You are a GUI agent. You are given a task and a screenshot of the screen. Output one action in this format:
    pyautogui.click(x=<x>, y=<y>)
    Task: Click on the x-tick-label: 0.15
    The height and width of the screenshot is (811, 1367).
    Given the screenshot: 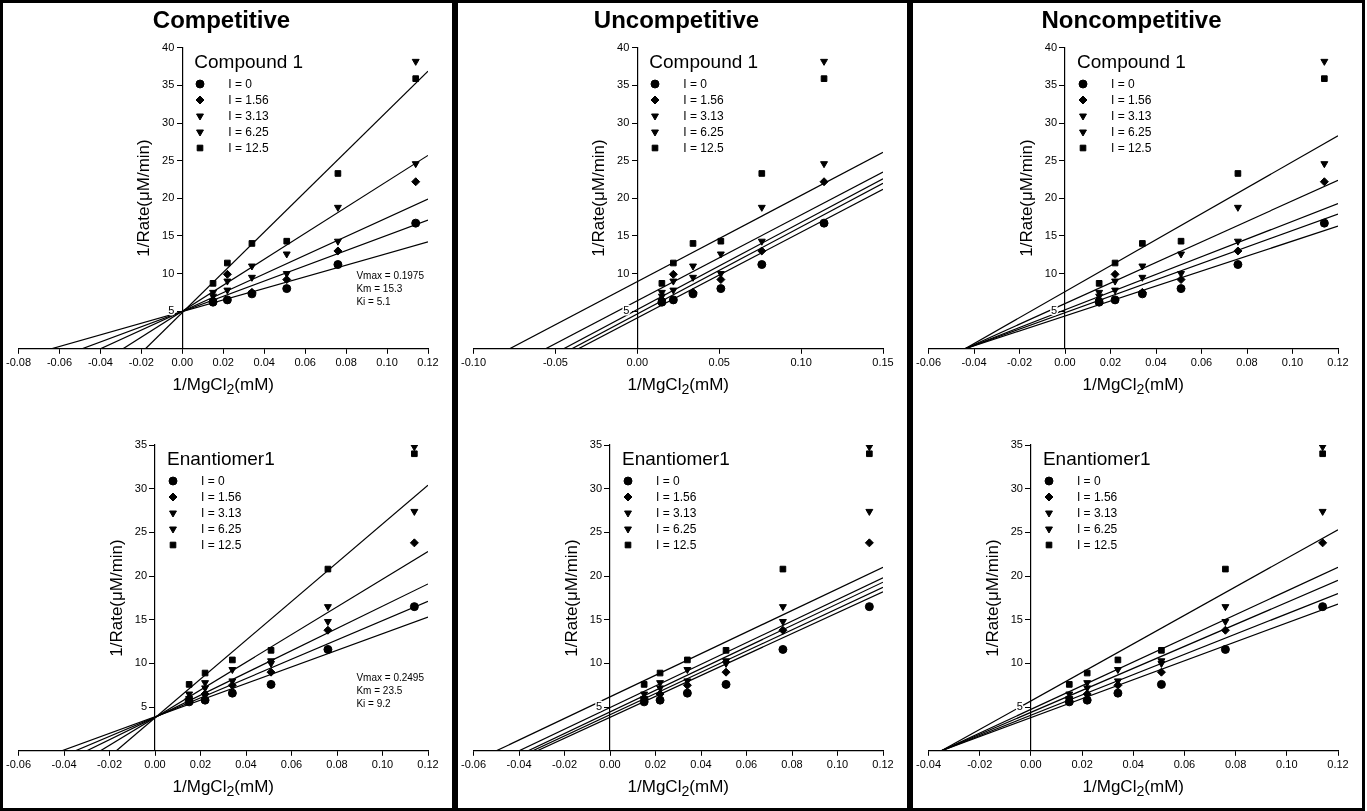 What is the action you would take?
    pyautogui.click(x=883, y=362)
    